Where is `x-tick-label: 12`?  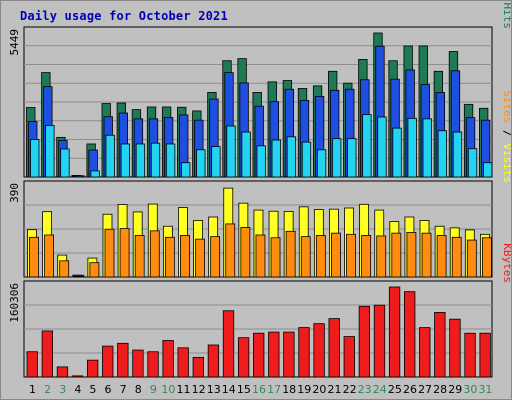 x-tick-label: 12 is located at coordinates (199, 389).